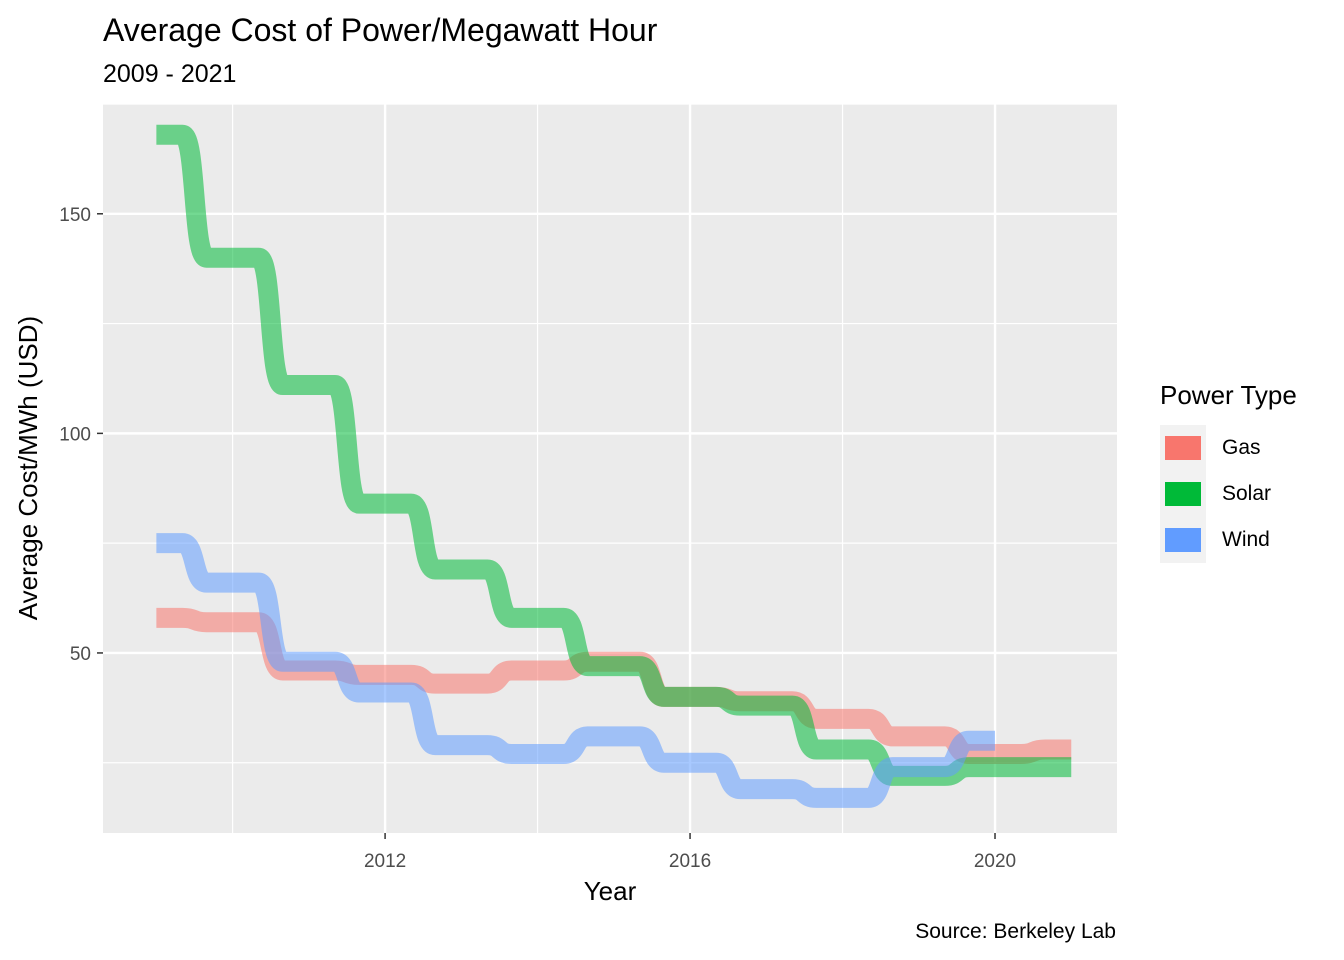 Image resolution: width=1344 pixels, height=960 pixels. I want to click on y-tick-label: 100, so click(75, 434).